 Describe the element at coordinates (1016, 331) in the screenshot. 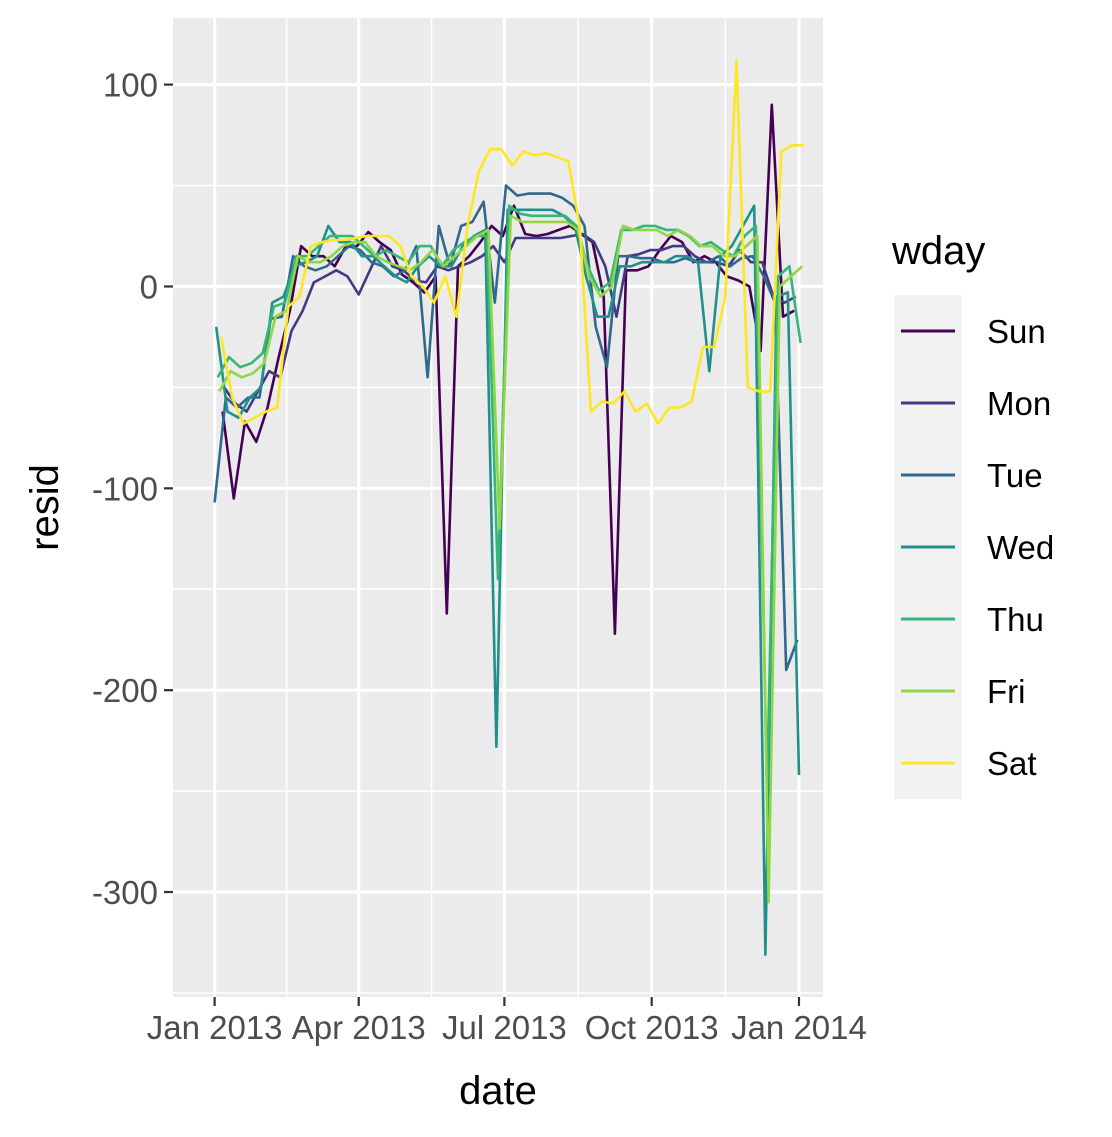

I see `legend-label: Sun` at that location.